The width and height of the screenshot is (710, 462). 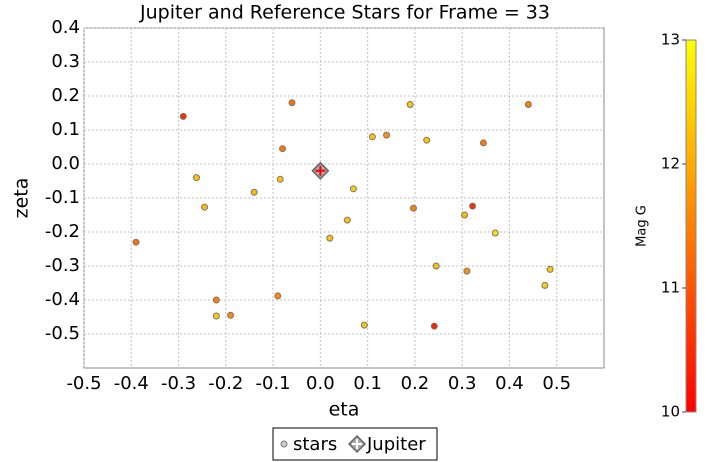 What do you see at coordinates (556, 383) in the screenshot?
I see `x-tick-label: 0.5` at bounding box center [556, 383].